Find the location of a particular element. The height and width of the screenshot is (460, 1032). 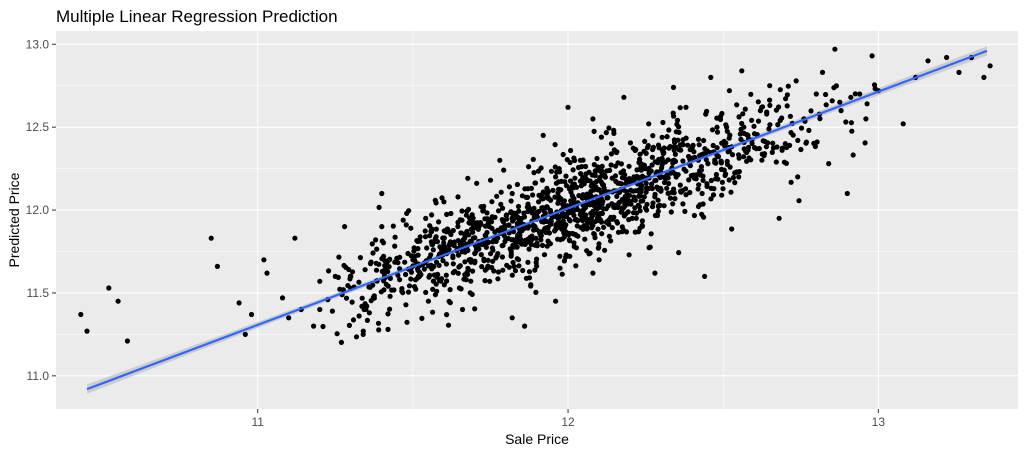

y-tick-label: 12.5 is located at coordinates (38, 127).